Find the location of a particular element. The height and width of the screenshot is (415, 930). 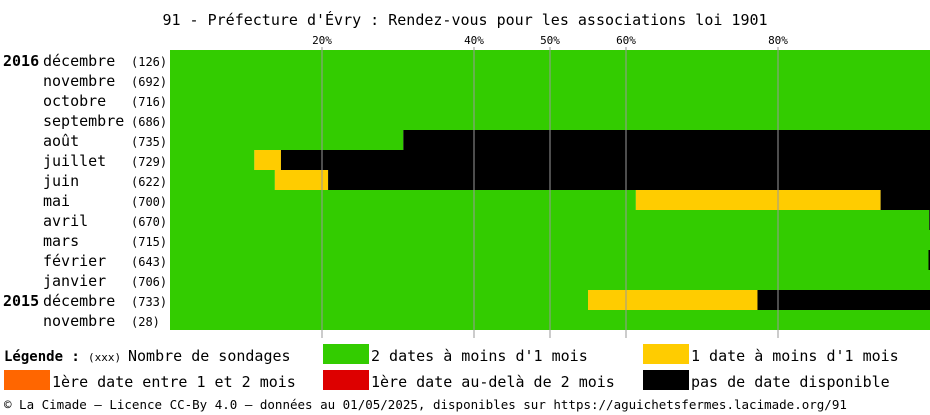

row-count-label: (706) is located at coordinates (149, 282).